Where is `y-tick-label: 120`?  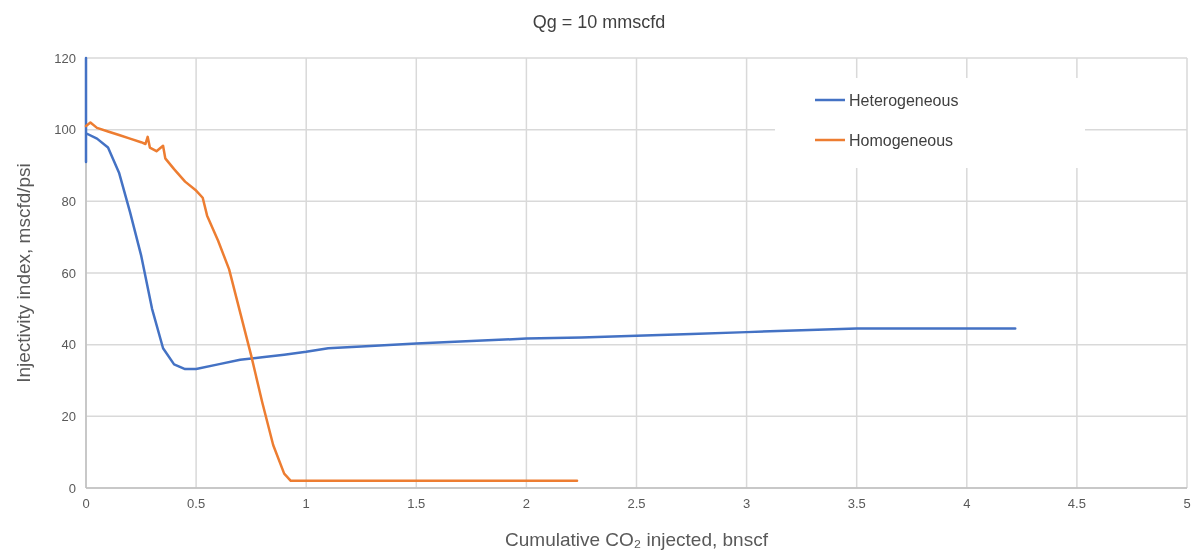 y-tick-label: 120 is located at coordinates (65, 58).